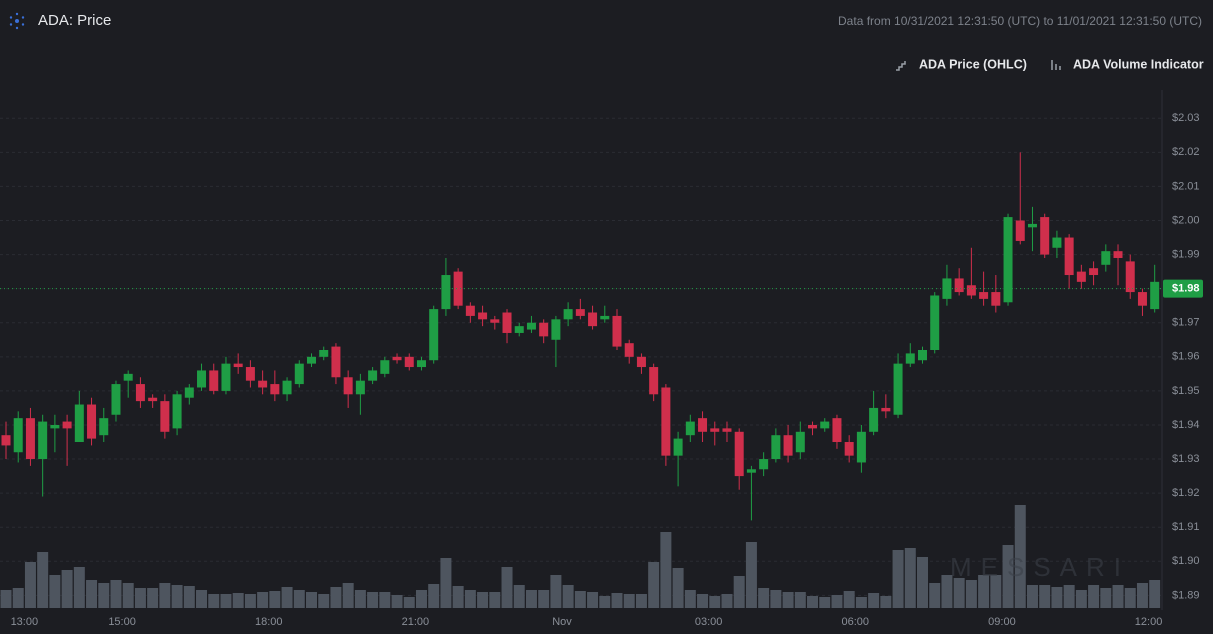 This screenshot has width=1213, height=634. Describe the element at coordinates (1002, 622) in the screenshot. I see `x-tick-label: 09:00` at that location.